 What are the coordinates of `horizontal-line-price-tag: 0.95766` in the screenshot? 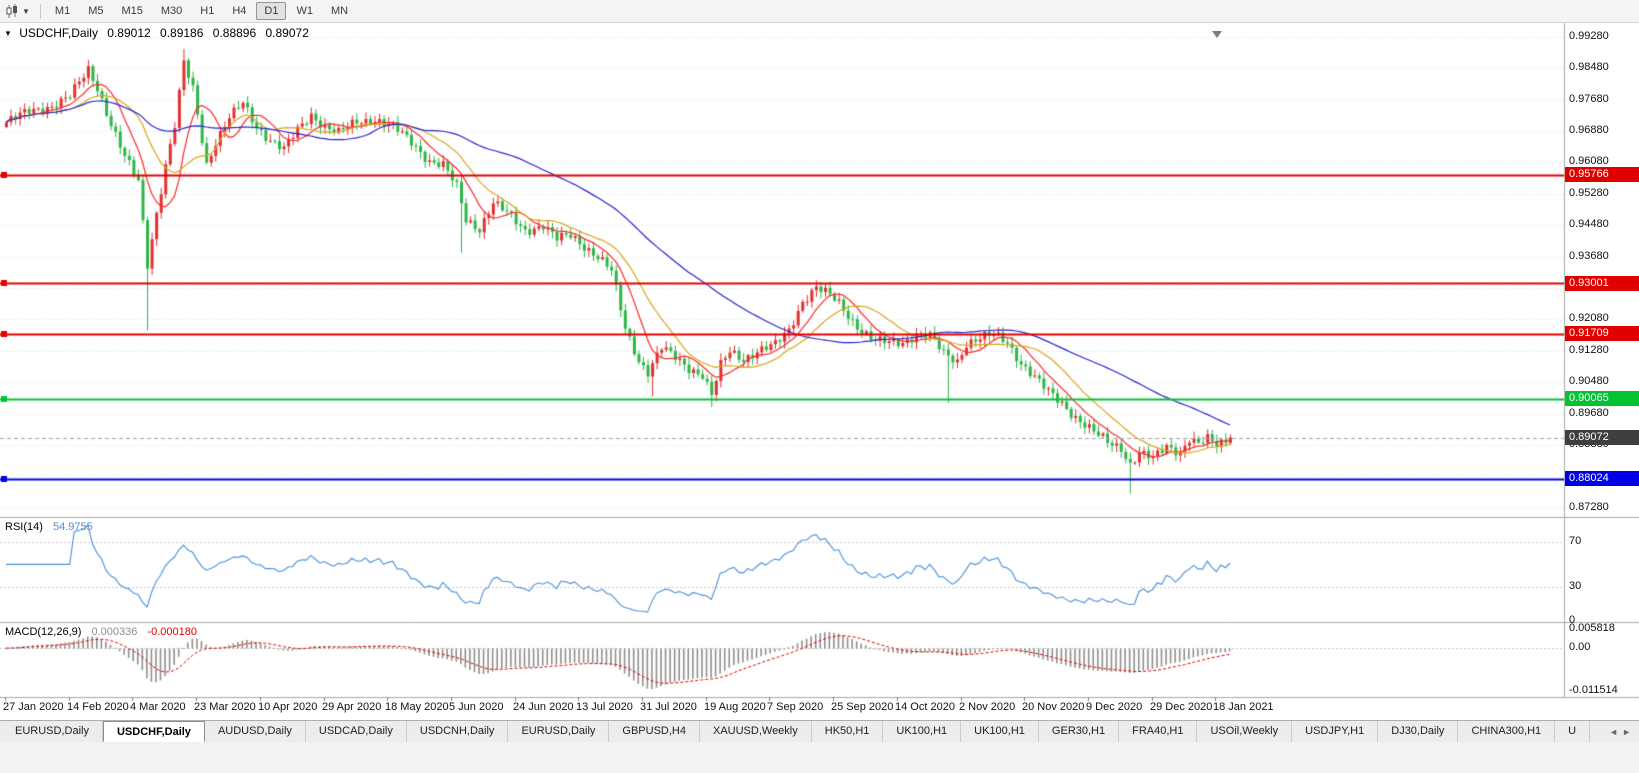 It's located at (1602, 175).